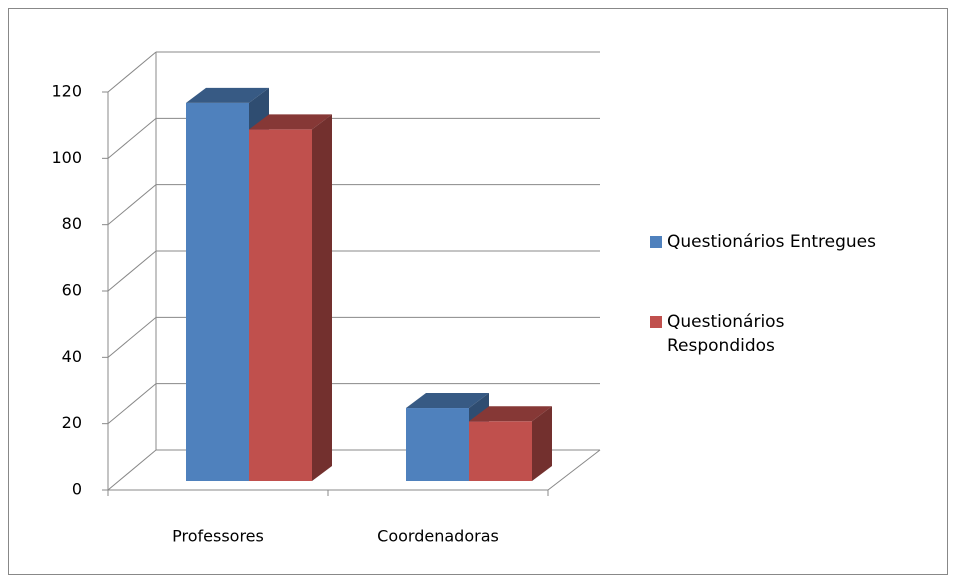 The image size is (956, 583). I want to click on legend-item: Questionários Entregues, so click(800, 242).